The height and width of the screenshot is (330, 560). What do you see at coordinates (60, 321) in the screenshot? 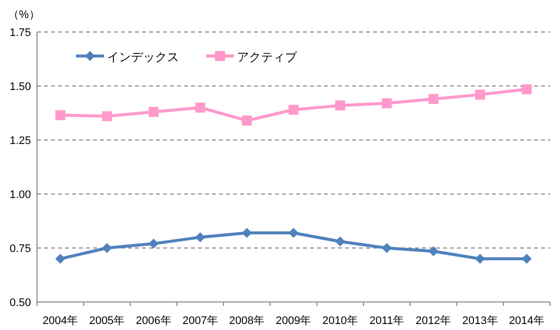
I see `x-tick-label: 2004年` at bounding box center [60, 321].